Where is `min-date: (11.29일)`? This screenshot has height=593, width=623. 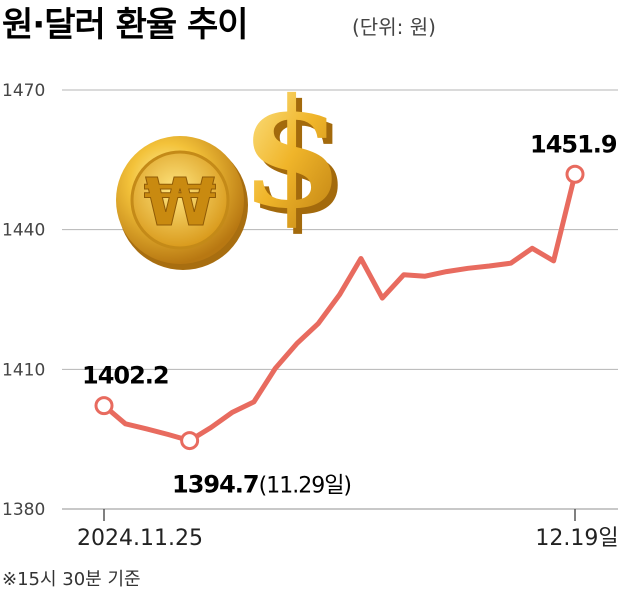 min-date: (11.29일) is located at coordinates (305, 486).